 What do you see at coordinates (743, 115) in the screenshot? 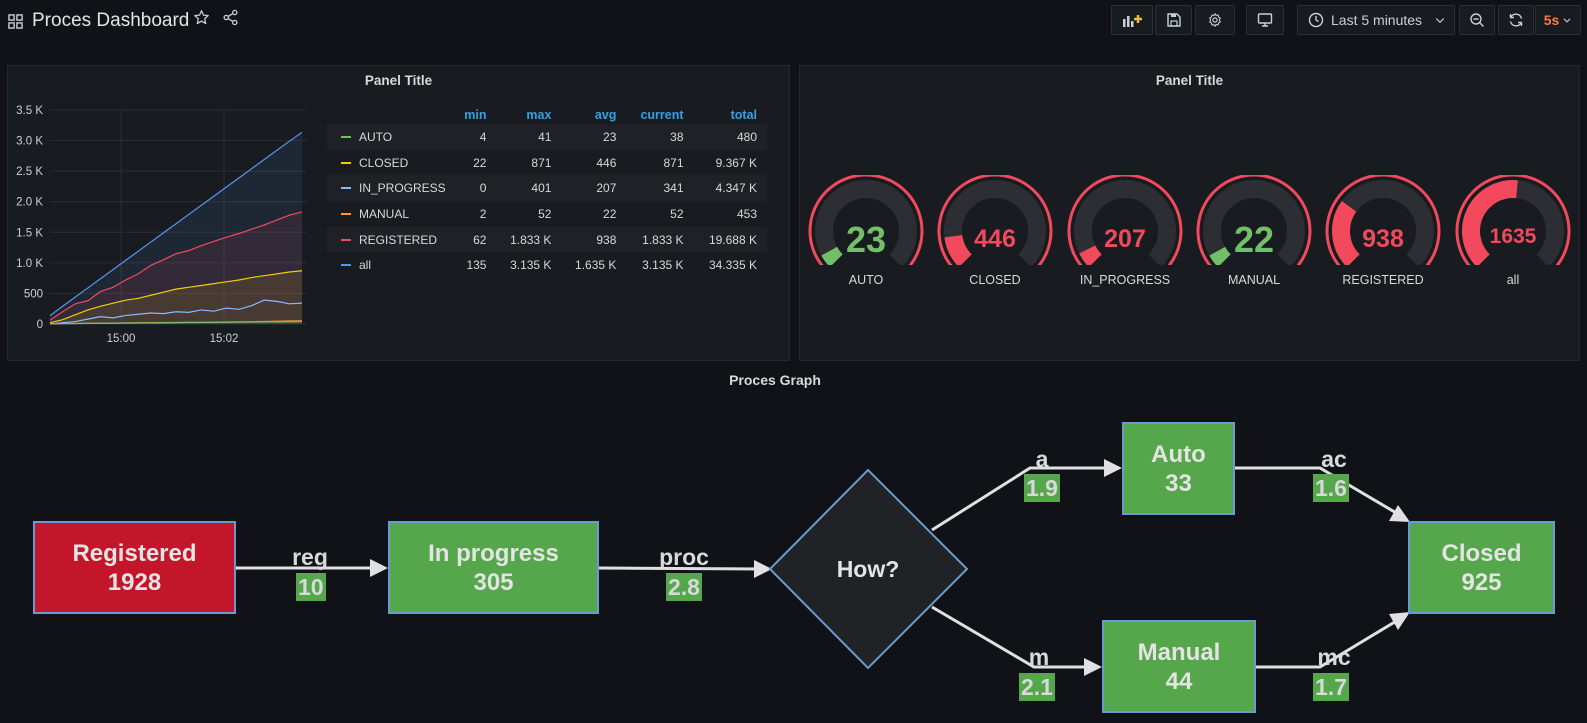
I see `legend-header-total: total` at bounding box center [743, 115].